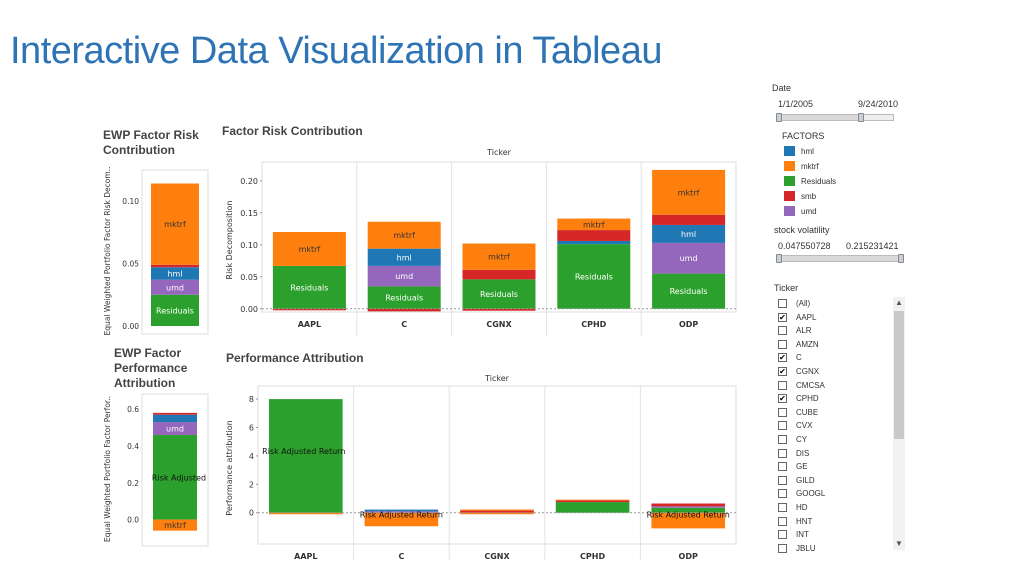 Image resolution: width=1024 pixels, height=576 pixels. I want to click on volatility-min-handle, so click(779, 258).